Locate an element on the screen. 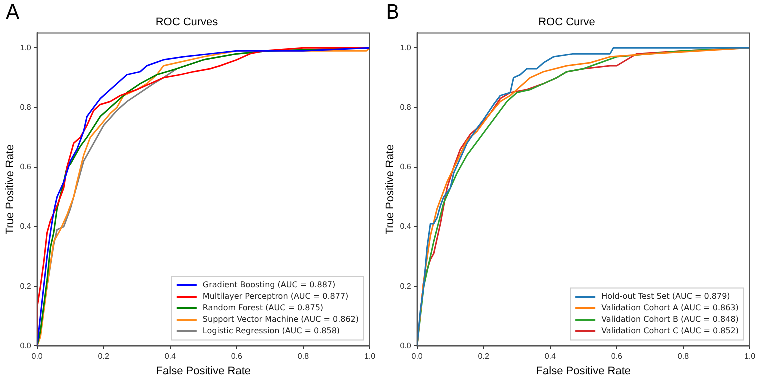 This screenshot has height=380, width=760. legend-label: Gradient Boosting (AUC = 0.887) is located at coordinates (269, 285).